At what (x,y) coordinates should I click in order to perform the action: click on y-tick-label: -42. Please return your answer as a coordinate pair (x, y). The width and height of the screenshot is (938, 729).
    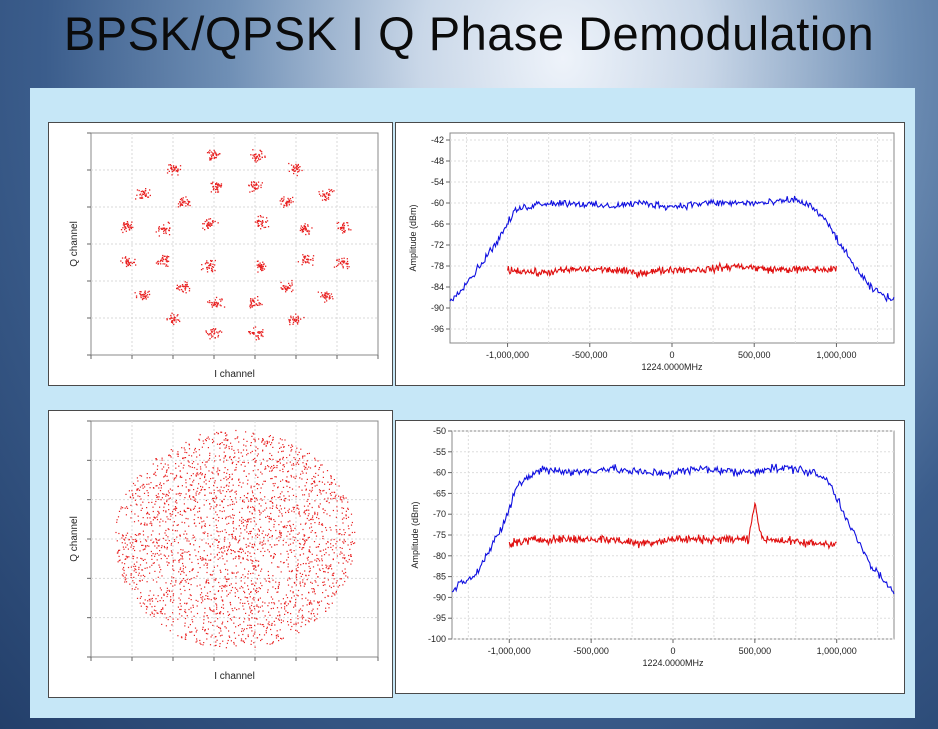
    Looking at the image, I should click on (437, 140).